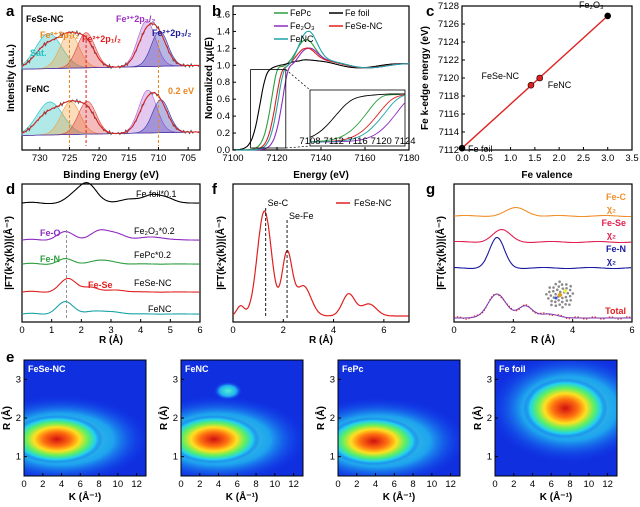  I want to click on panel-f-frame, so click(321, 253).